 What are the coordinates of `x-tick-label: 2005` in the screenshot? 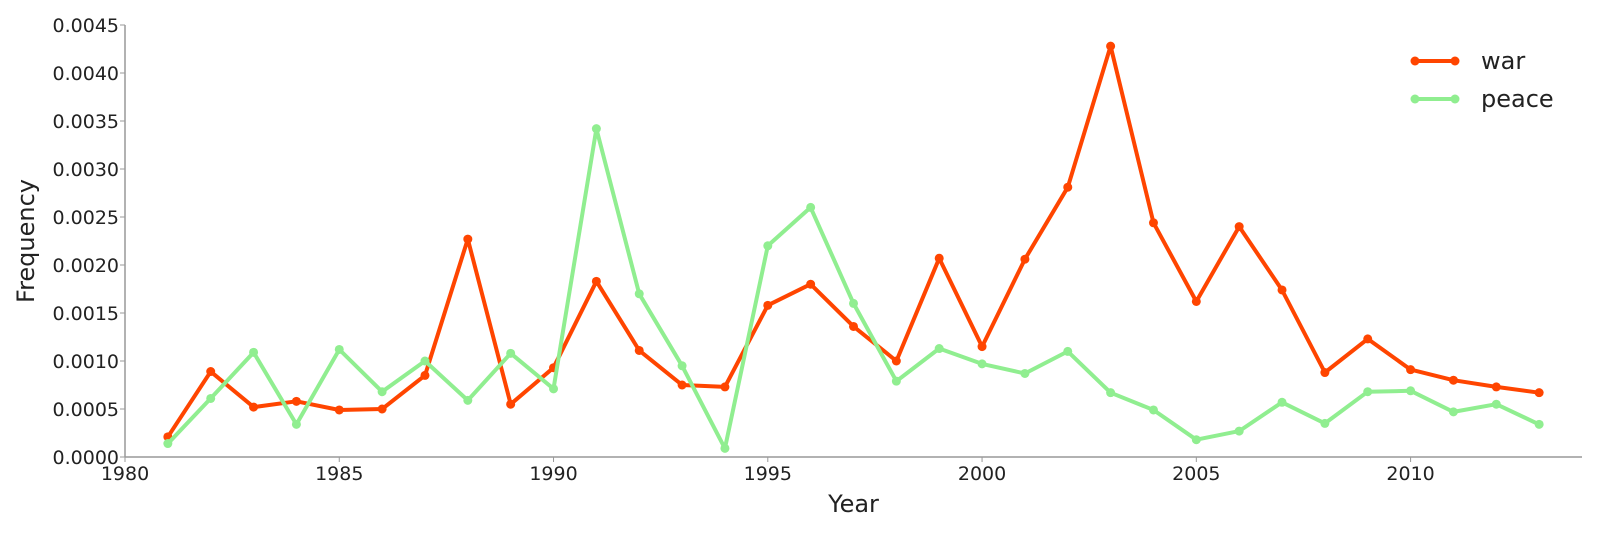 It's located at (1196, 474).